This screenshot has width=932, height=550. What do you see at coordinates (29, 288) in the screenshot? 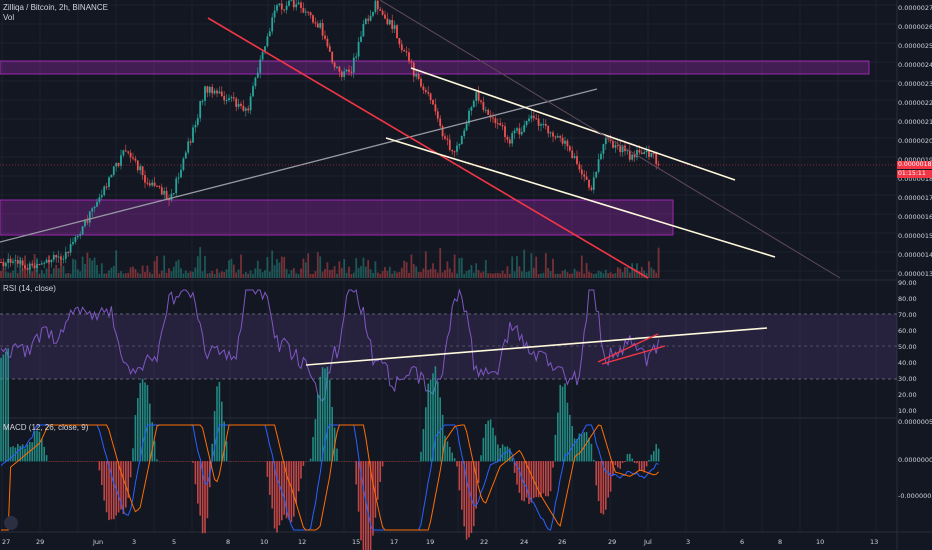
I see `rsi-label: RSI (14, close)` at bounding box center [29, 288].